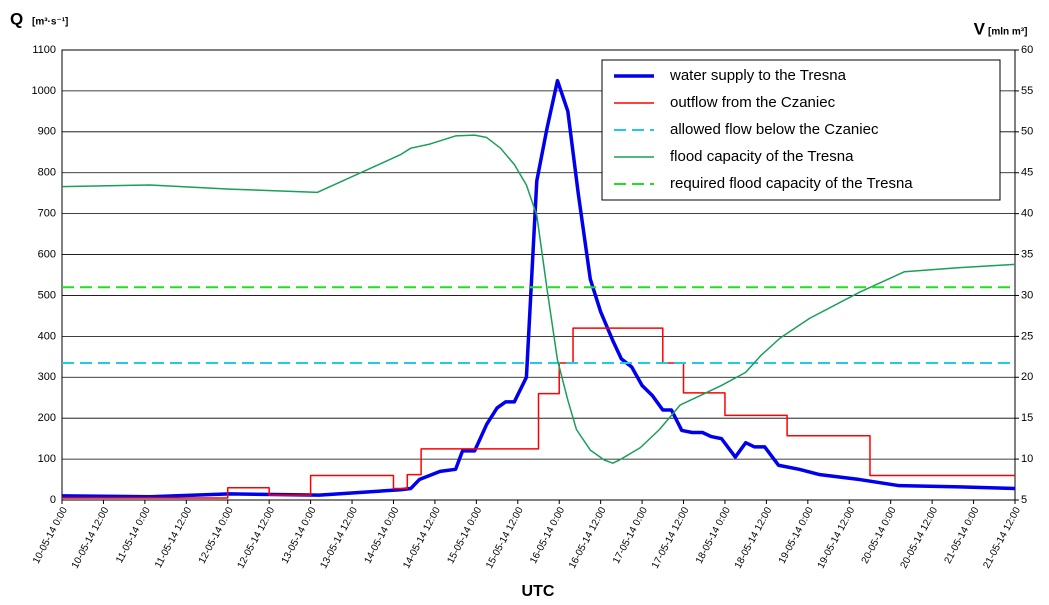 The image size is (1049, 605). What do you see at coordinates (1027, 336) in the screenshot?
I see `y2-tick-label: 25` at bounding box center [1027, 336].